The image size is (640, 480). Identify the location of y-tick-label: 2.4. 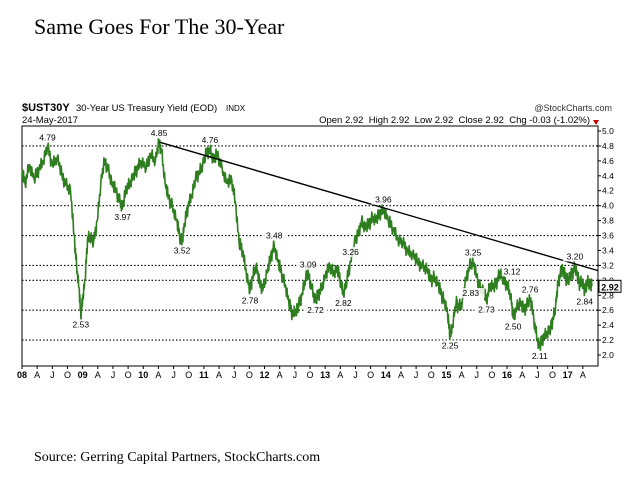
(608, 325).